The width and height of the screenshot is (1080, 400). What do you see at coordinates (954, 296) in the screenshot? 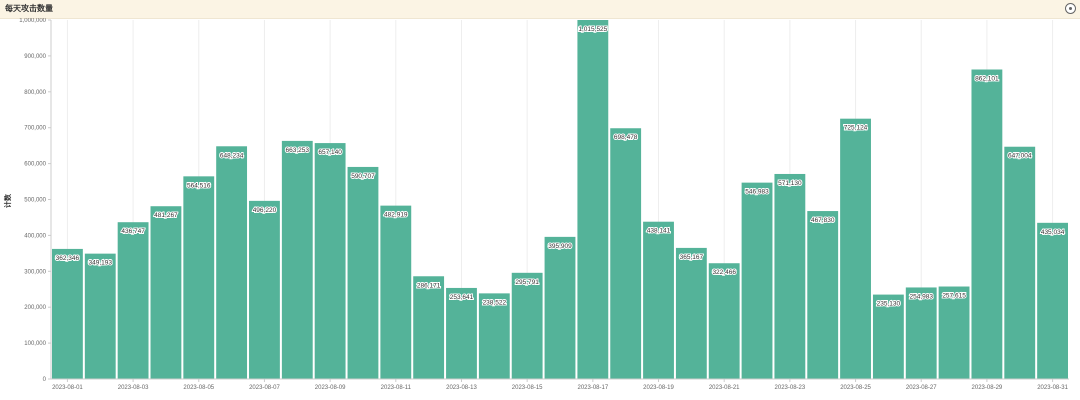
I see `bar-value-label: 257,615` at bounding box center [954, 296].